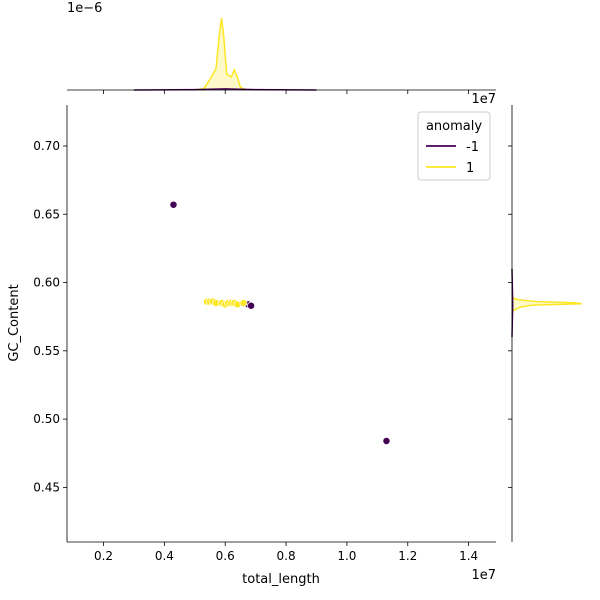 The width and height of the screenshot is (600, 600). What do you see at coordinates (46, 419) in the screenshot?
I see `y-tick-label: 0.50` at bounding box center [46, 419].